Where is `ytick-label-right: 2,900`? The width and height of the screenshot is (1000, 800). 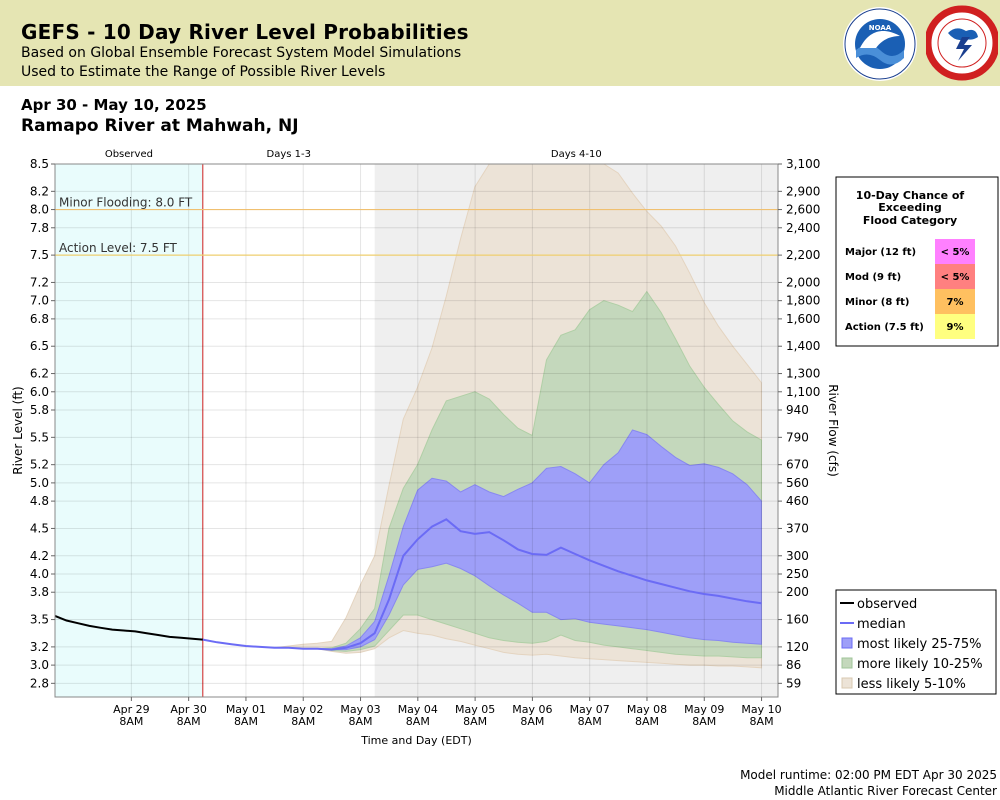
ytick-label-right: 2,900 is located at coordinates (803, 191).